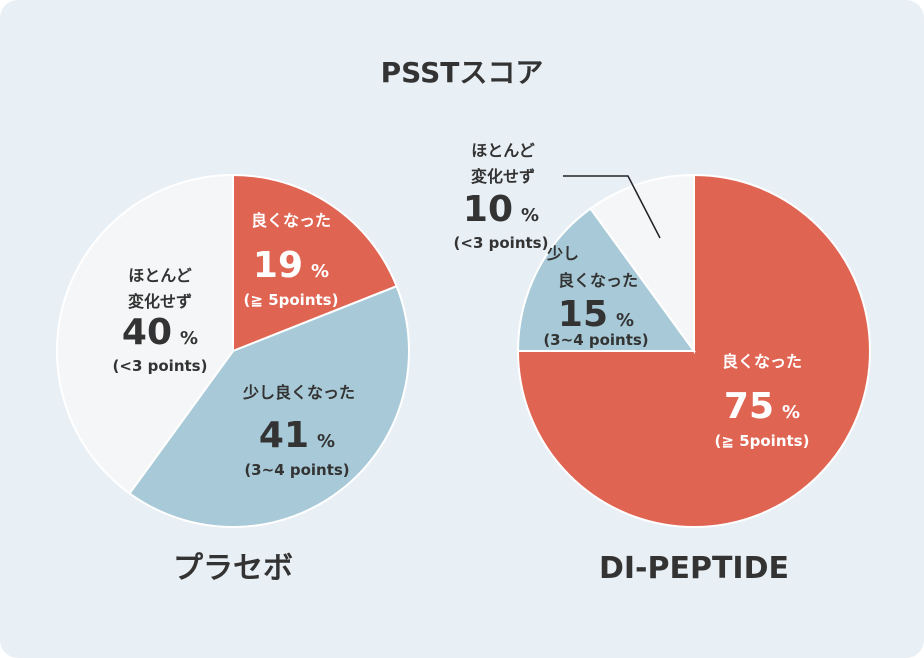 This screenshot has width=924, height=658. What do you see at coordinates (291, 220) in the screenshot?
I see `placebo-much-better-label: 良くなった` at bounding box center [291, 220].